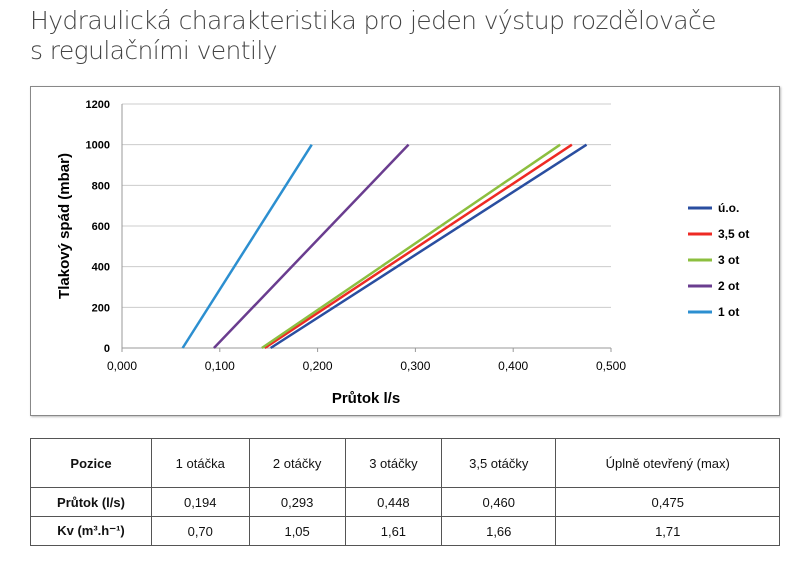 This screenshot has height=579, width=800. Describe the element at coordinates (101, 227) in the screenshot. I see `y-tick-label: 600` at that location.